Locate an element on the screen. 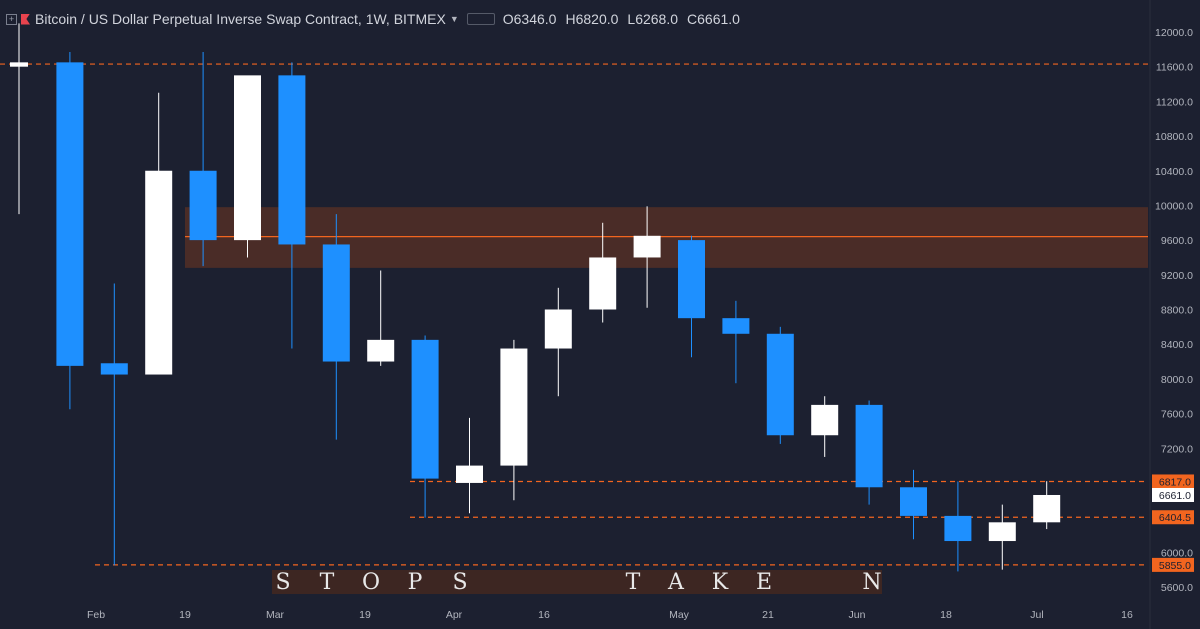 The height and width of the screenshot is (629, 1200). y-tick-label: 8800.0 is located at coordinates (1177, 311).